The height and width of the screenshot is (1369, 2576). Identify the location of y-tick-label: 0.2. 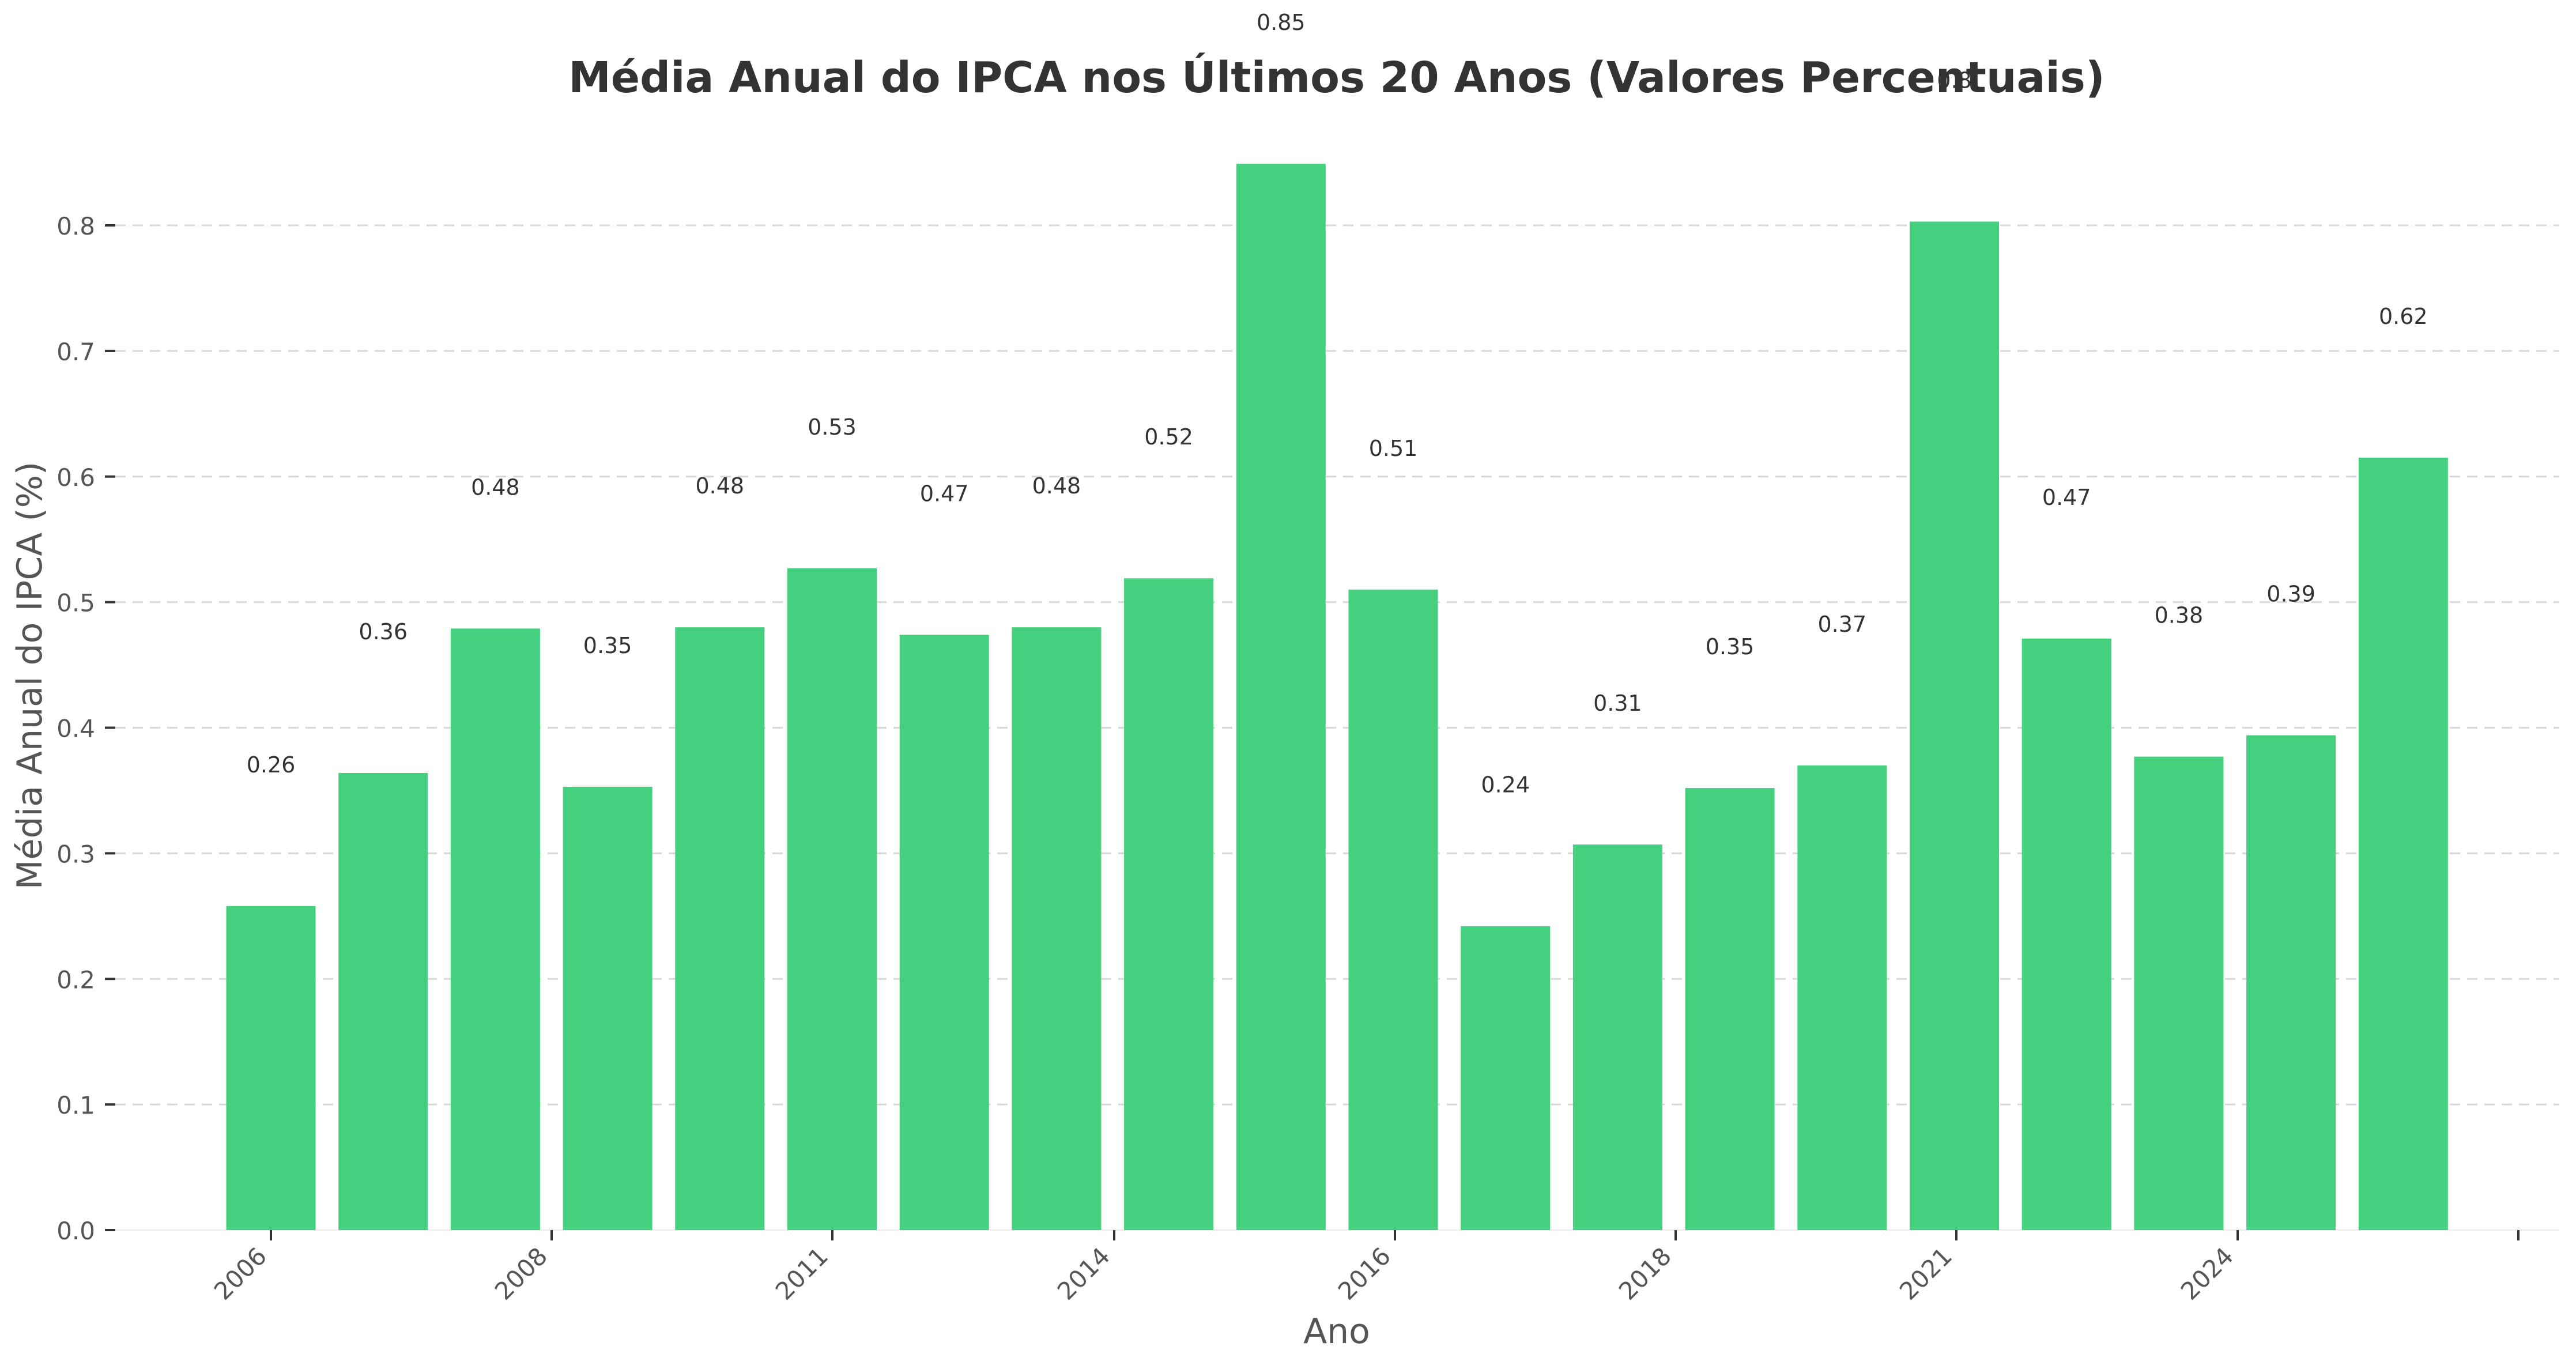
(75, 980).